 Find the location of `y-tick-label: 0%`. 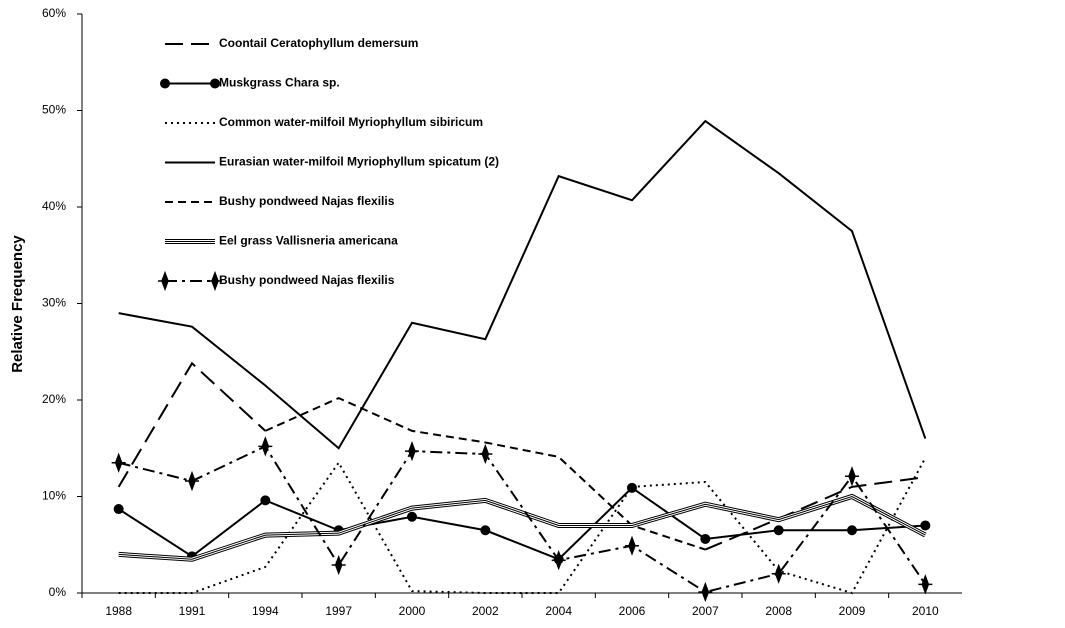

y-tick-label: 0% is located at coordinates (58, 592).